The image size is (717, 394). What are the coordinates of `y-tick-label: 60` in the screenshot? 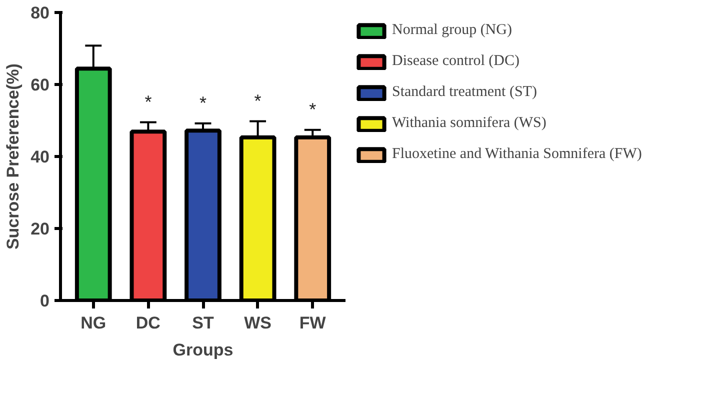 It's located at (40, 85).